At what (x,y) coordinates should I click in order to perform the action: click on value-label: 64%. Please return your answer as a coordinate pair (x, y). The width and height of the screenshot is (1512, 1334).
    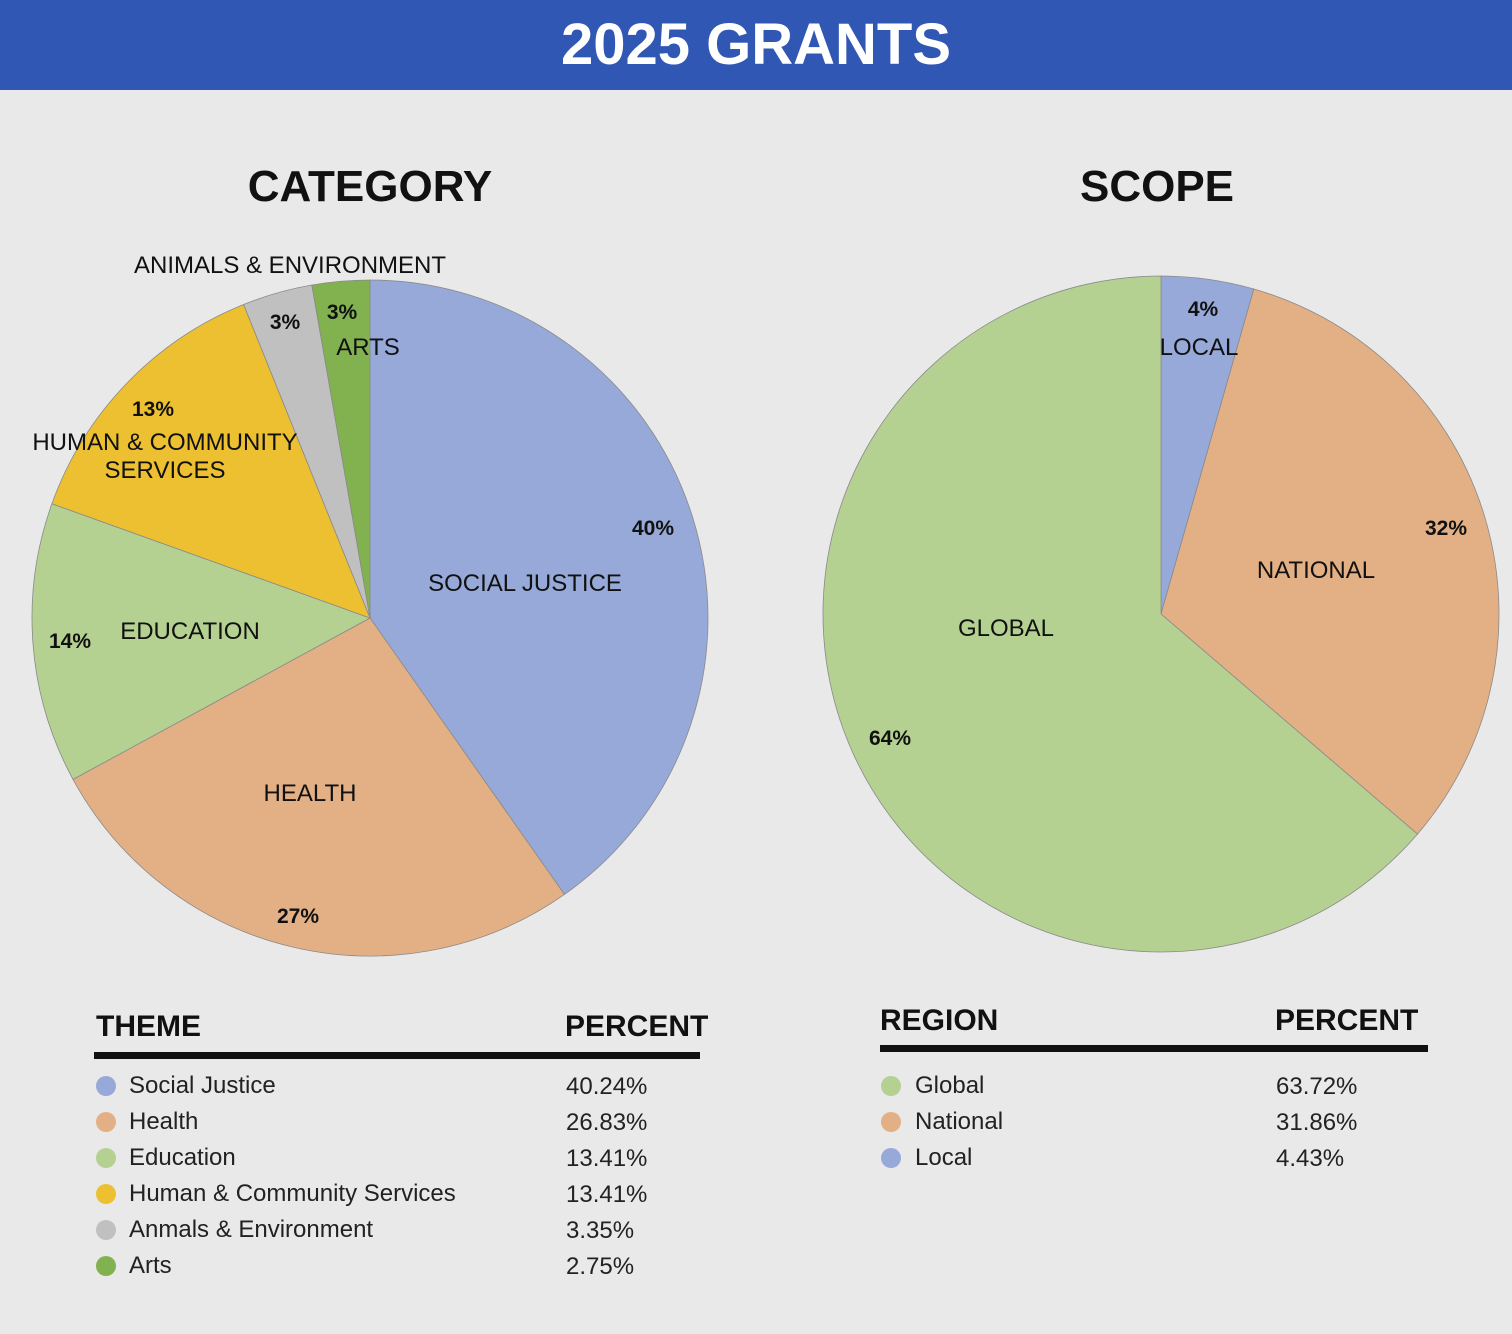
    Looking at the image, I should click on (890, 738).